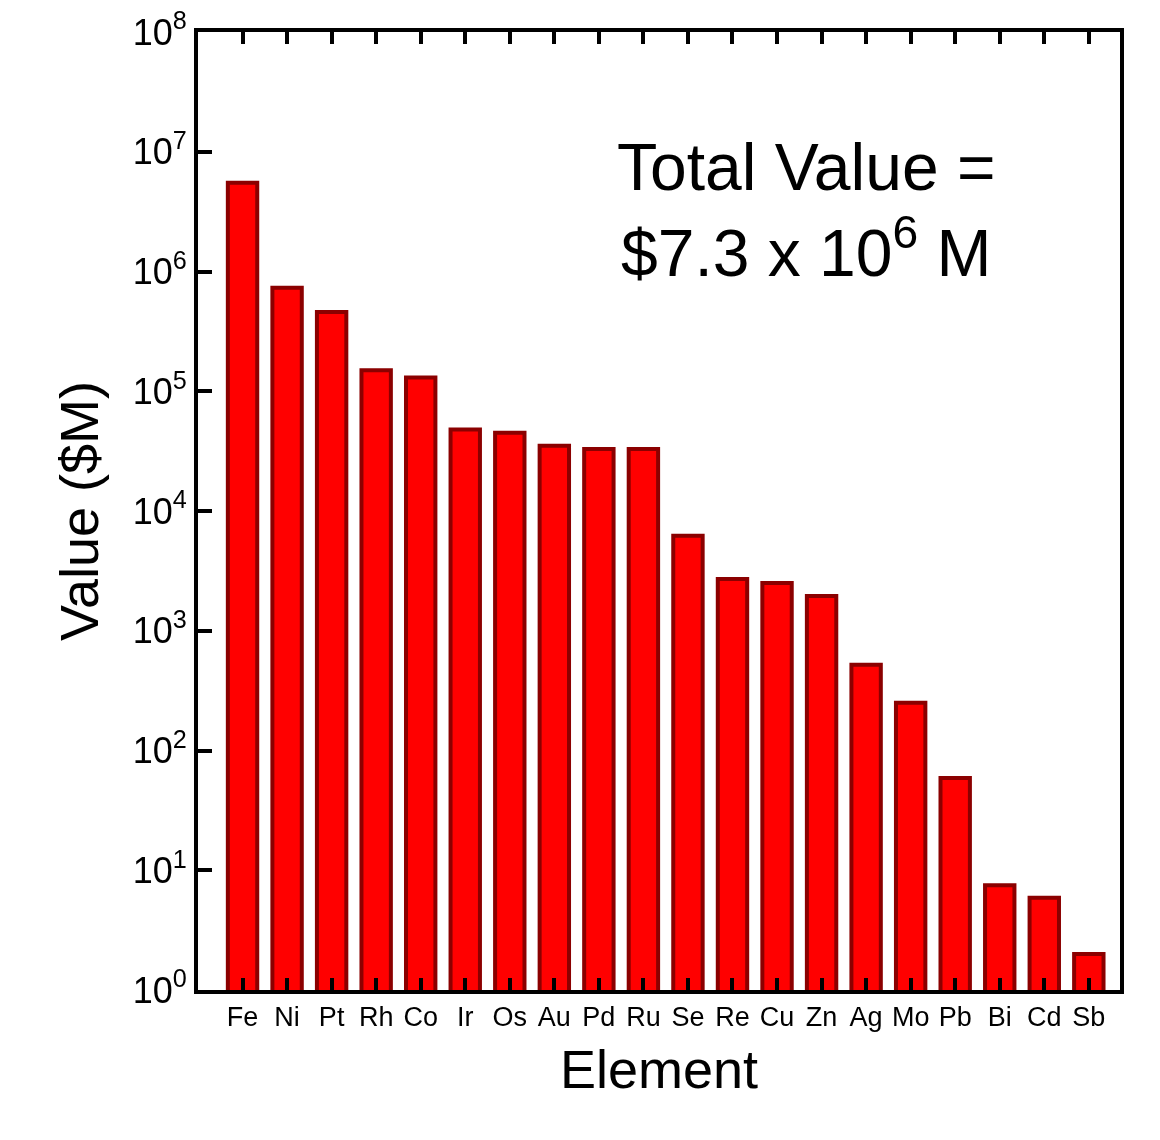 This screenshot has height=1140, width=1160. I want to click on x-tick-label: Re, so click(732, 1017).